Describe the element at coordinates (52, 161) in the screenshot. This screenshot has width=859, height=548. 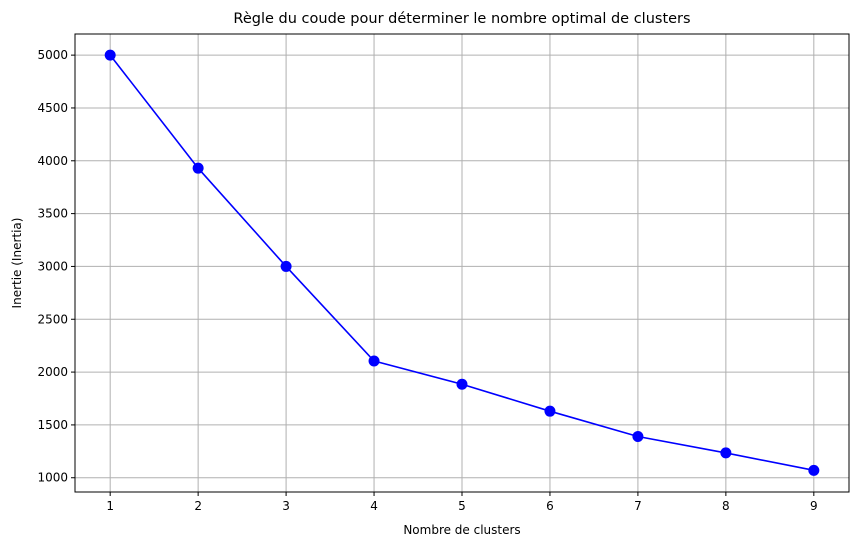
I see `y-tick-label: 4000` at that location.